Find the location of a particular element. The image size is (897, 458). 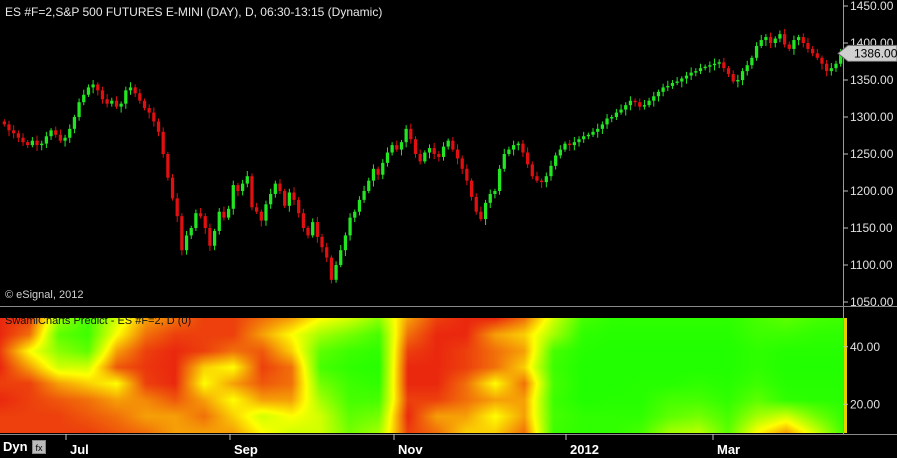

formula-button: fx is located at coordinates (39, 447).